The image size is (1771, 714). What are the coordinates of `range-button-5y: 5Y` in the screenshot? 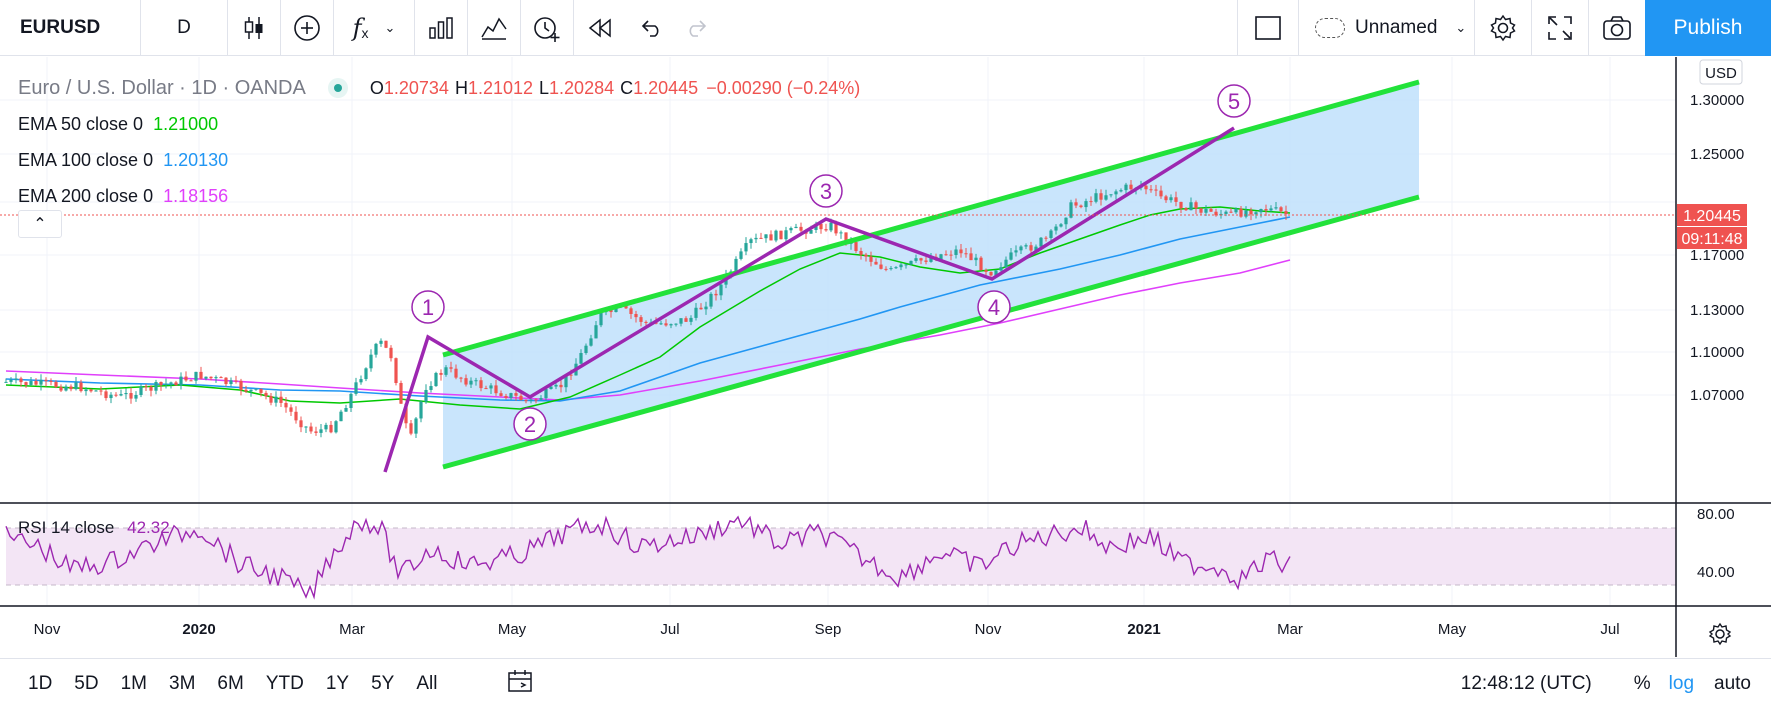 It's located at (383, 683).